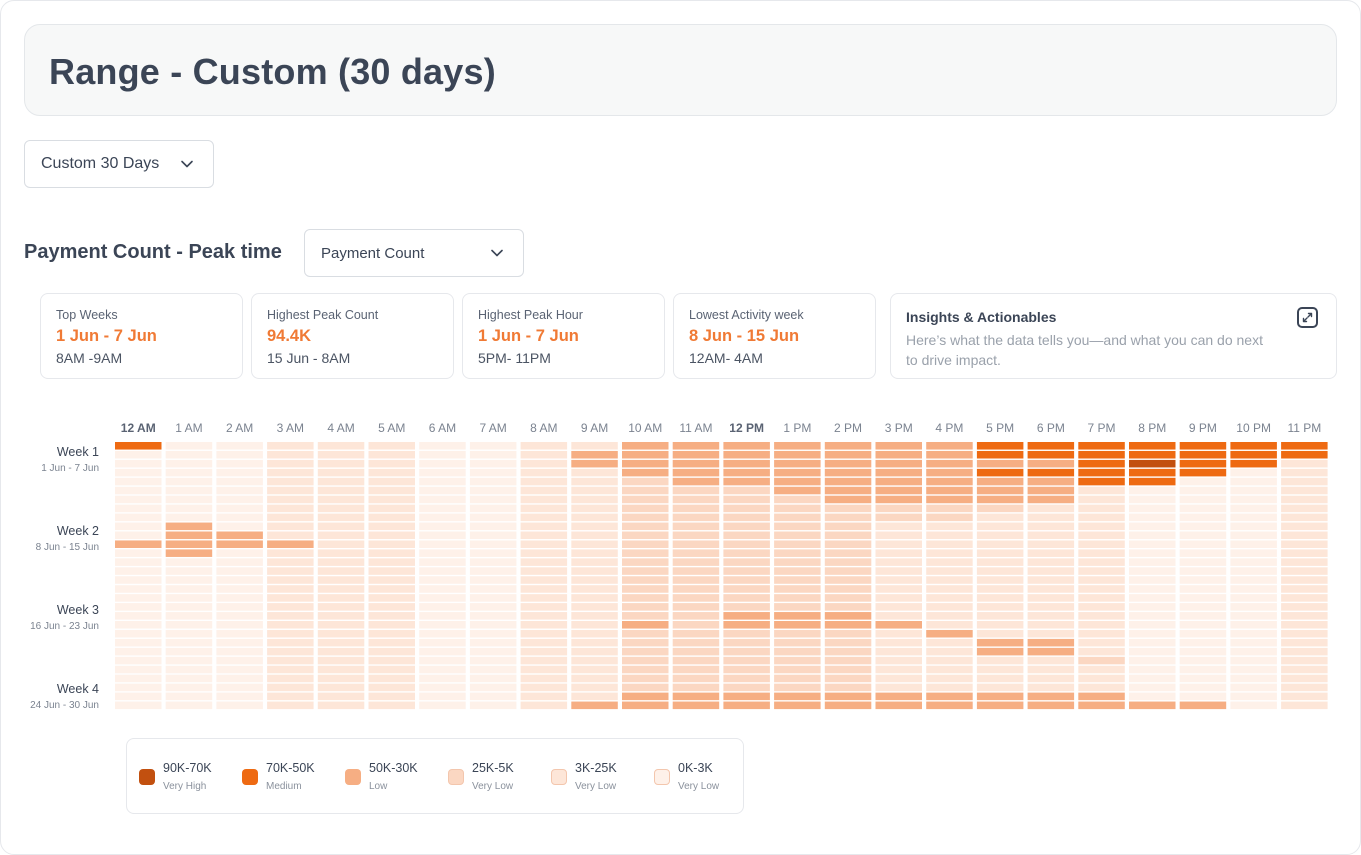  Describe the element at coordinates (49, 538) in the screenshot. I see `week-label: Week 2 8 Jun - 15 Jun` at that location.